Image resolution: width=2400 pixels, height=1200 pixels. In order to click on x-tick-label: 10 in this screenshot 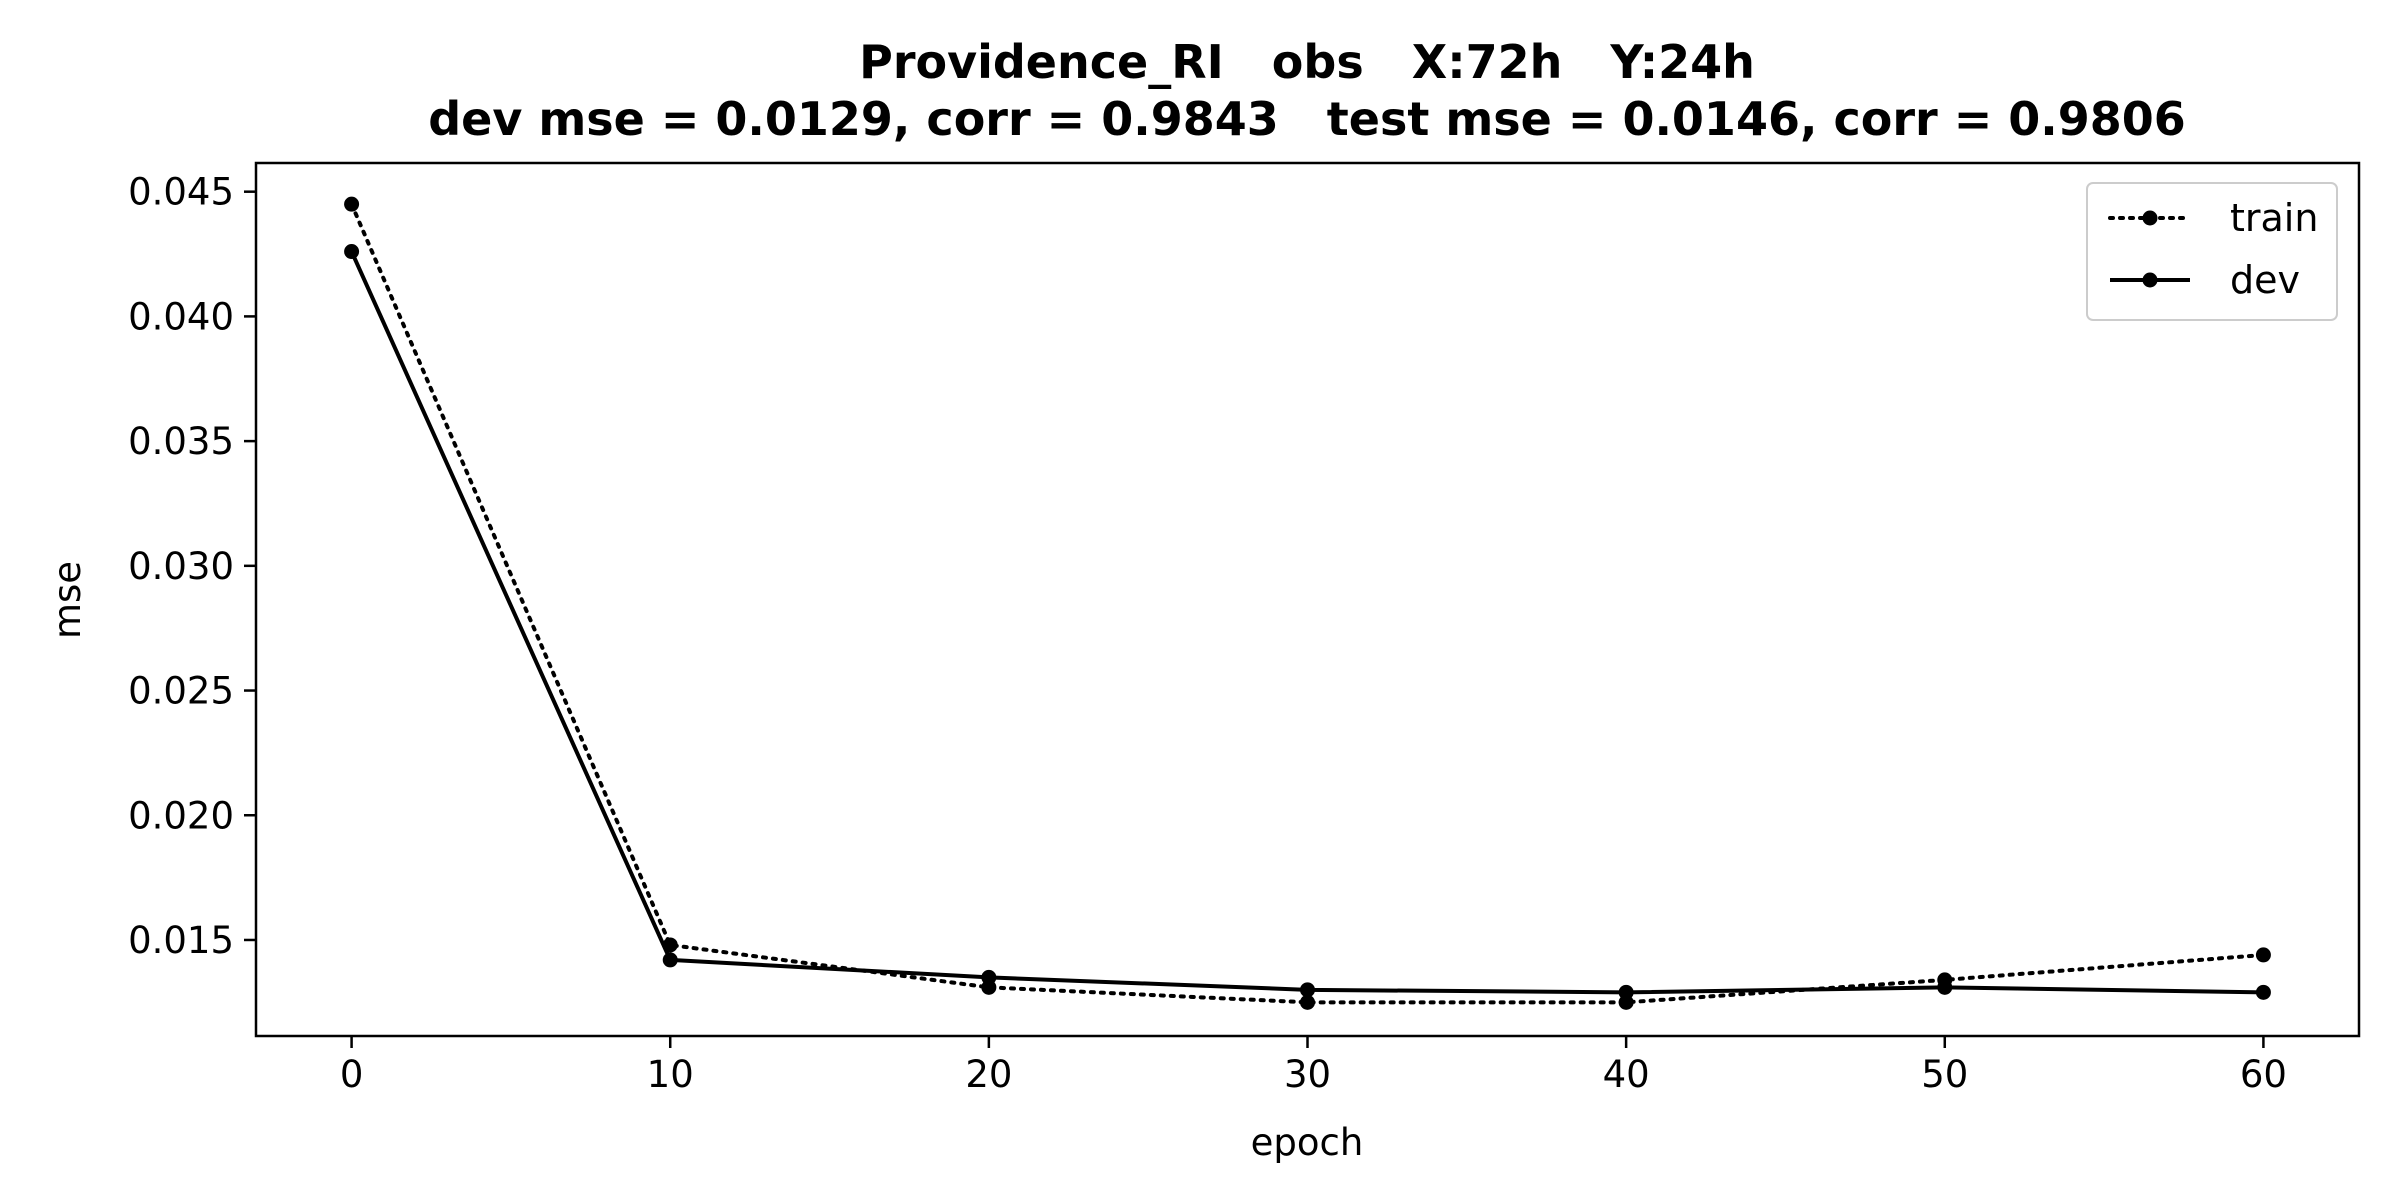, I will do `click(670, 1074)`.